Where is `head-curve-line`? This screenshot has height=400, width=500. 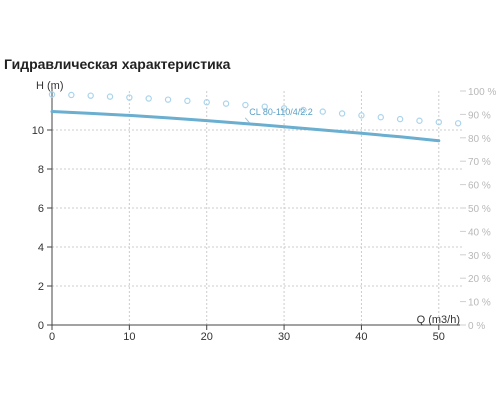
head-curve-line is located at coordinates (245, 126).